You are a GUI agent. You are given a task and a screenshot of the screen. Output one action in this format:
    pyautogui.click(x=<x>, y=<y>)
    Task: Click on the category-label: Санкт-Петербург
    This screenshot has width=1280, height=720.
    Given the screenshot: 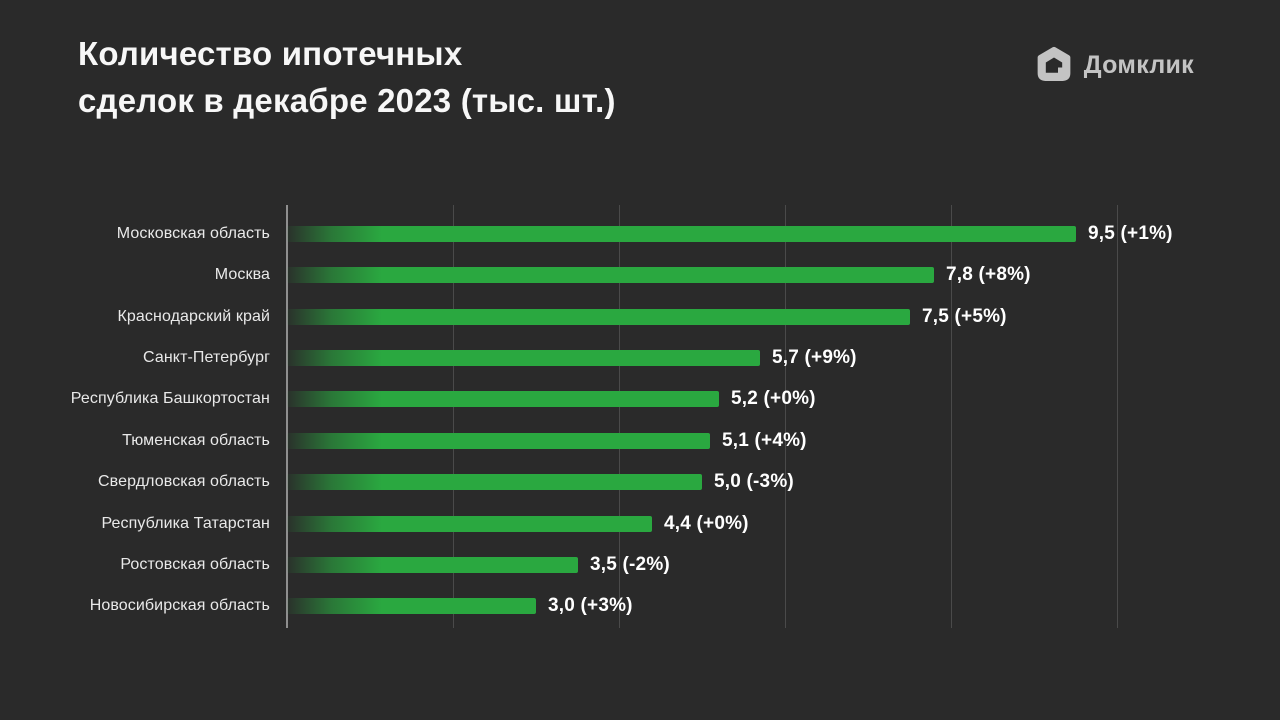 What is the action you would take?
    pyautogui.click(x=206, y=357)
    